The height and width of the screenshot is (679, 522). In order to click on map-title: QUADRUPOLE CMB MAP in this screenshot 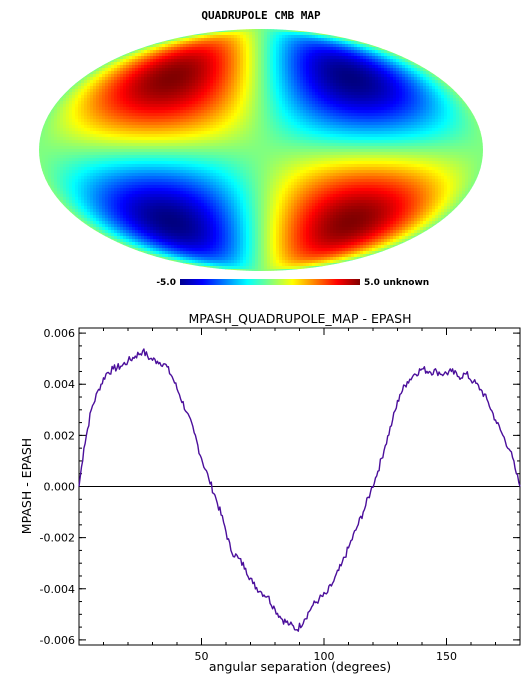, I will do `click(261, 15)`.